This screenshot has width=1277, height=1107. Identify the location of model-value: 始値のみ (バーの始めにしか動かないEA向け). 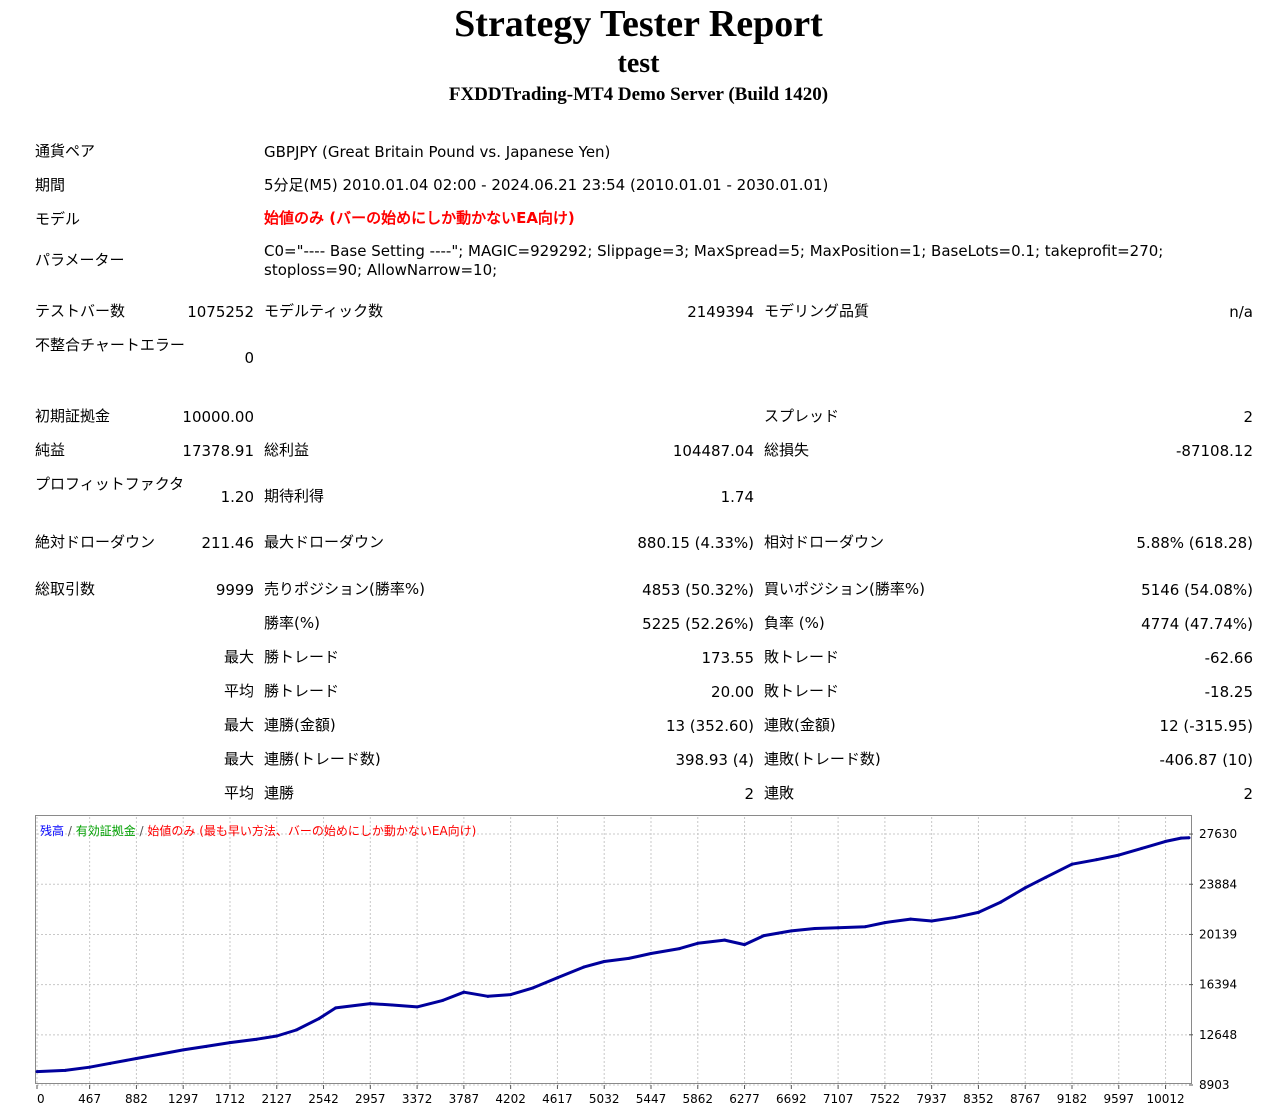
(419, 218).